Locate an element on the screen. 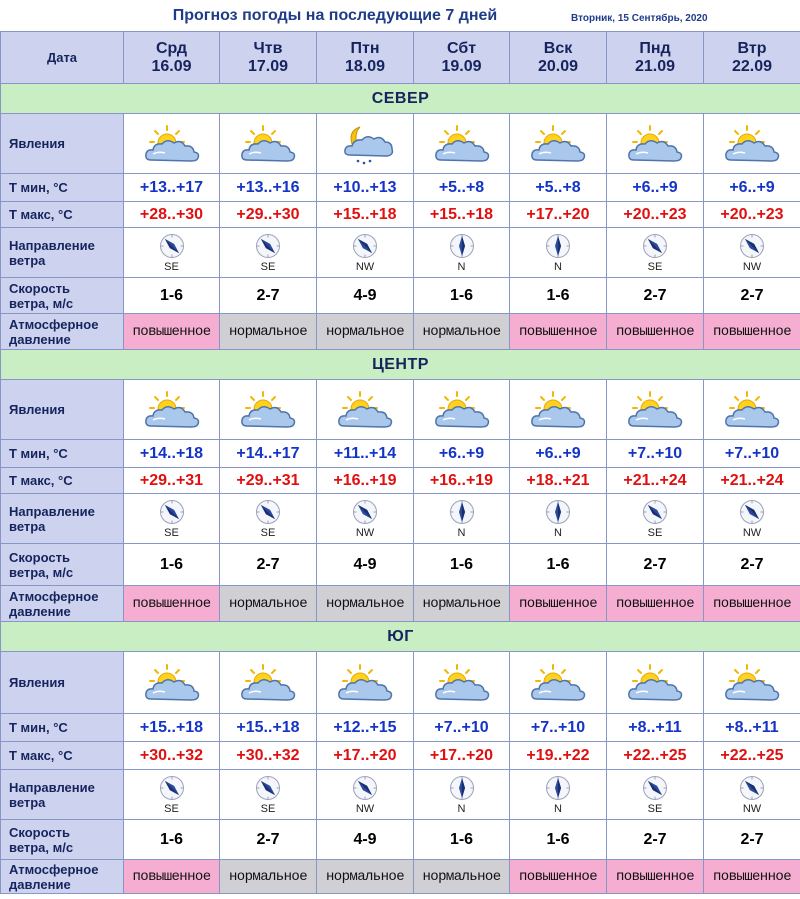  day-header: Птн 18.09 is located at coordinates (365, 57).